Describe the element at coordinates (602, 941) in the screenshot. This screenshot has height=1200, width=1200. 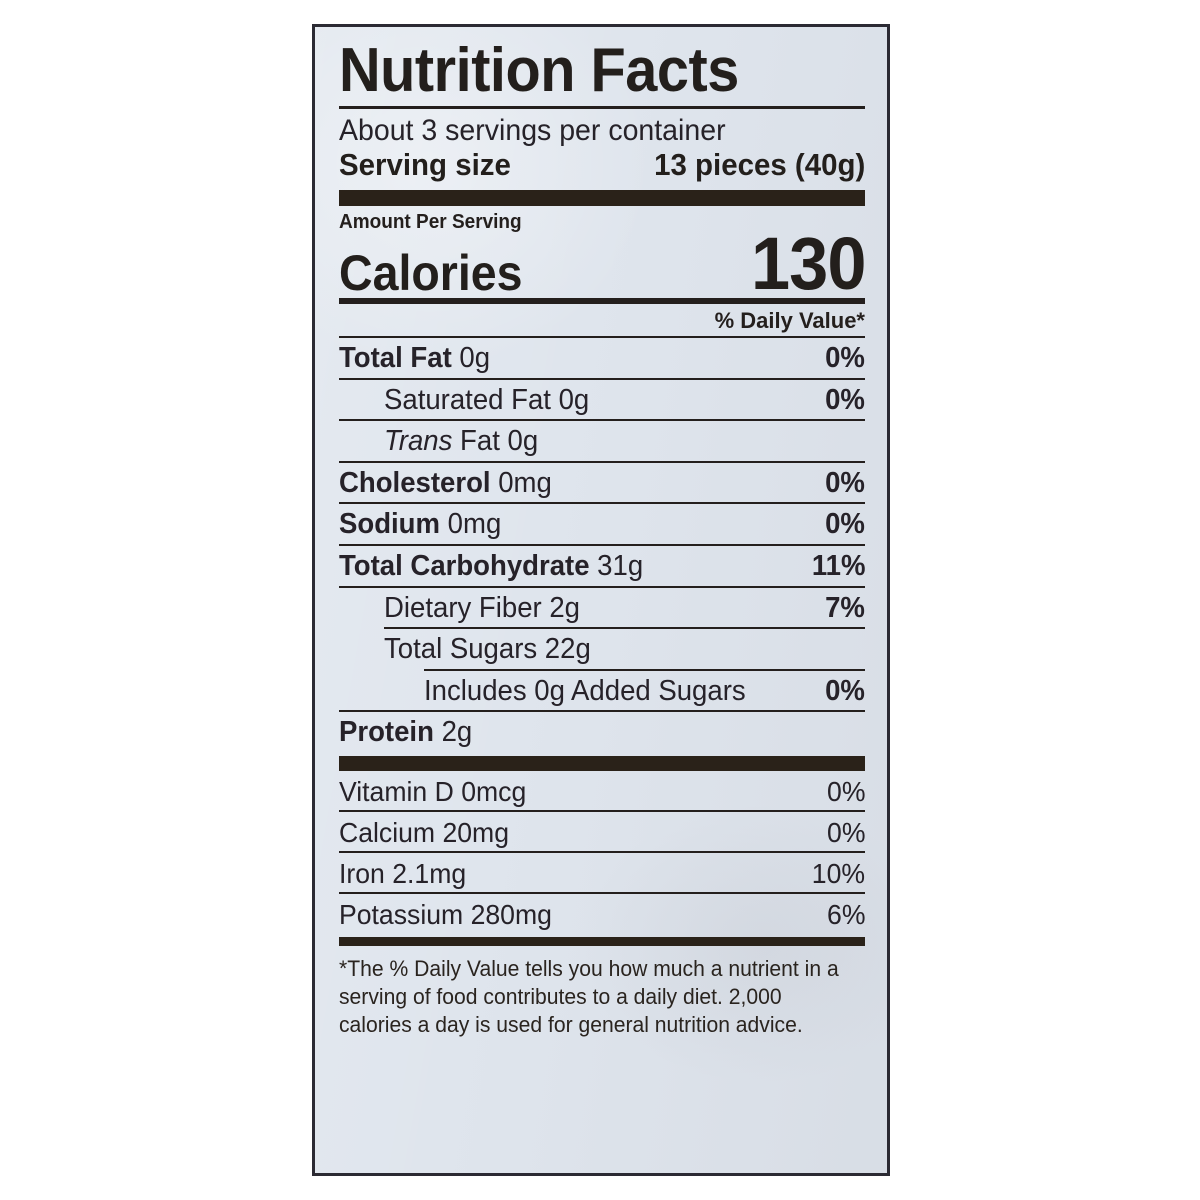
I see `vitamins-thick-divider` at that location.